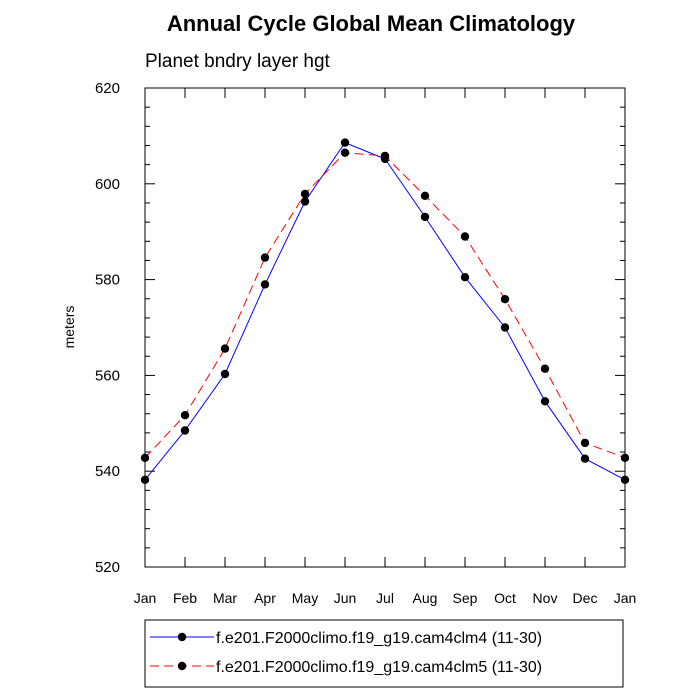 This screenshot has width=700, height=700. Describe the element at coordinates (545, 401) in the screenshot. I see `series-1-point-nov` at that location.